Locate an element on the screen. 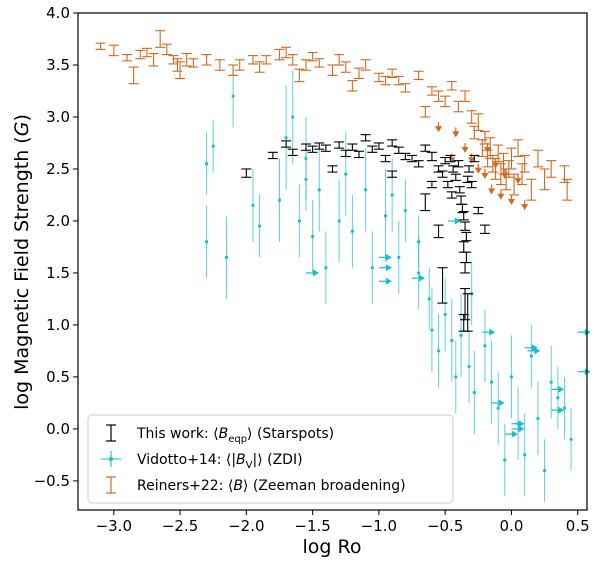 Image resolution: width=598 pixels, height=564 pixels. legend-label: Reiners+22: ⟨B⟩ (Zeeman broadening) is located at coordinates (271, 486).